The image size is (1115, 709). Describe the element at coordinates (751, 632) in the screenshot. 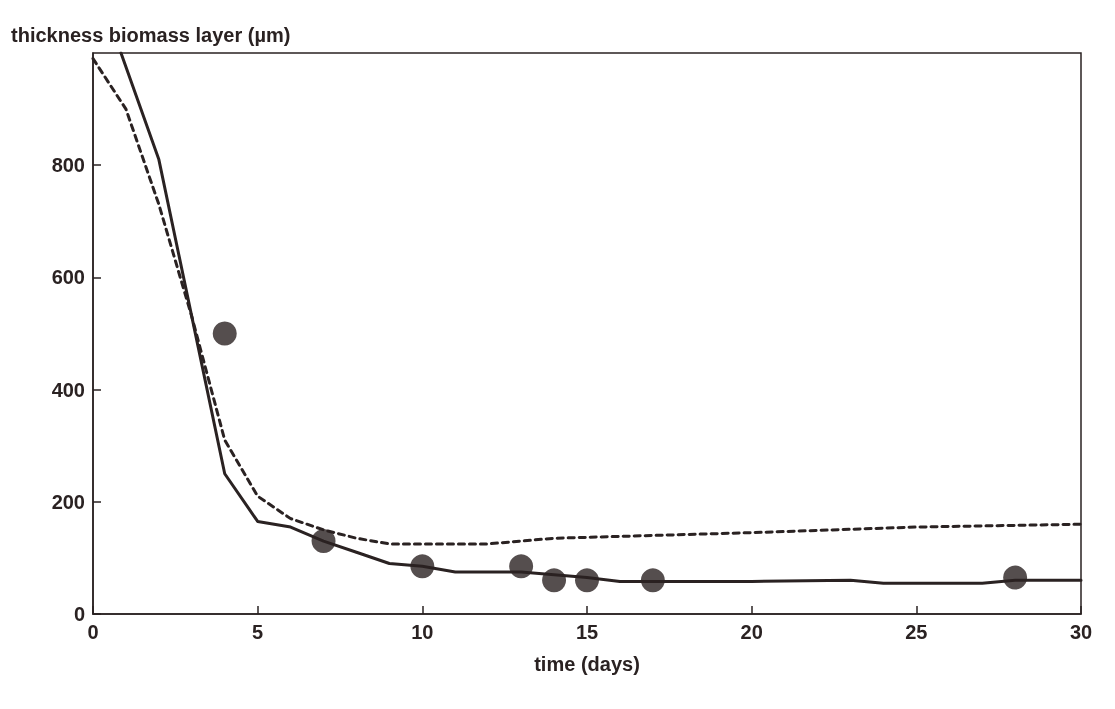

I see `x-tick-label: 20` at that location.